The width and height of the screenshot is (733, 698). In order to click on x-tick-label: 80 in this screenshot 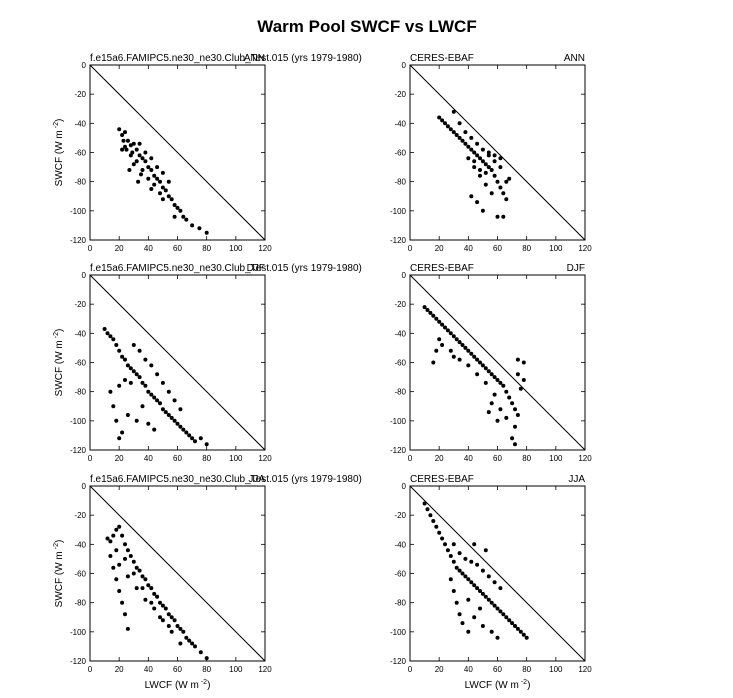, I will do `click(526, 669)`.